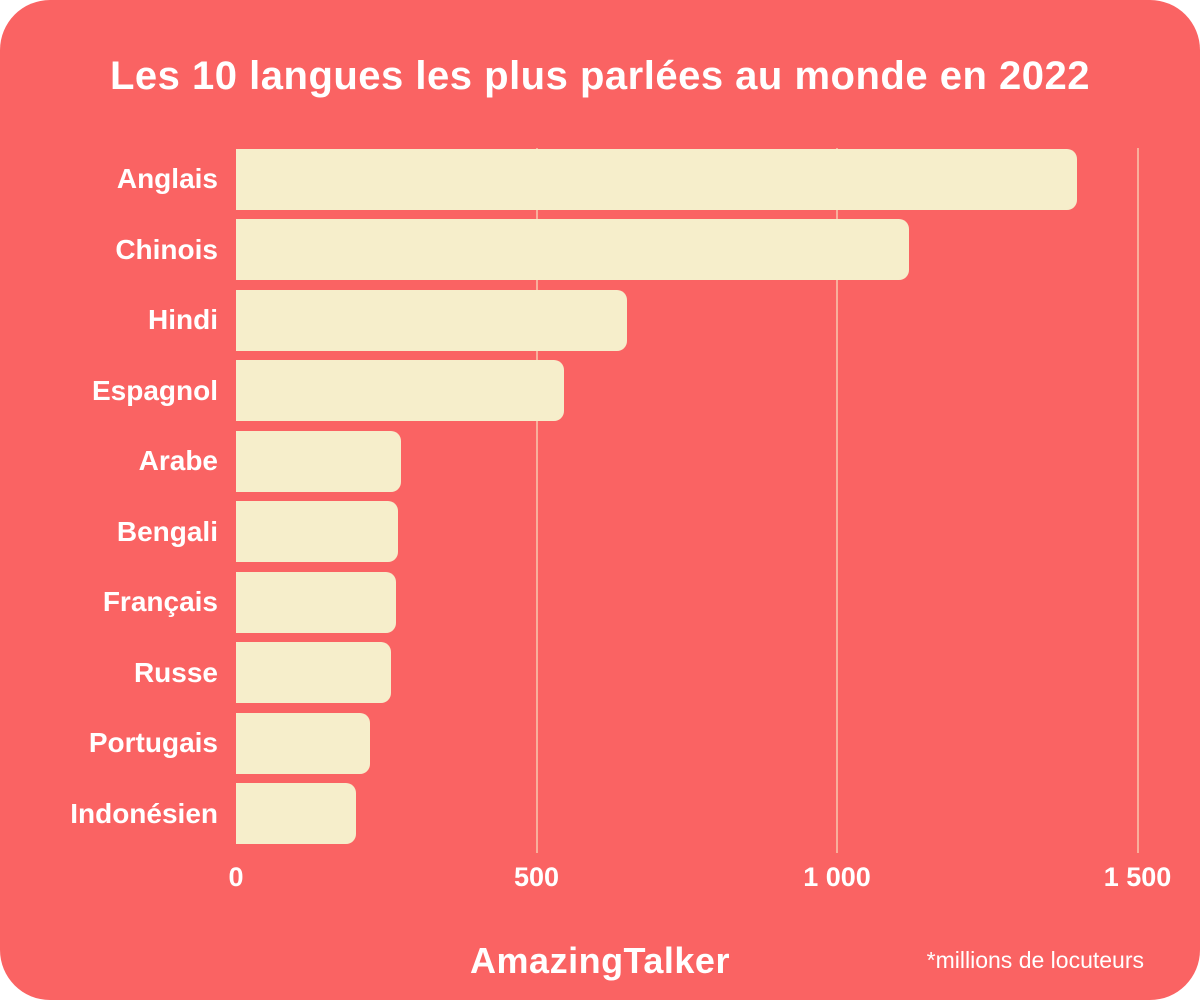 This screenshot has width=1200, height=1000. What do you see at coordinates (1137, 877) in the screenshot?
I see `x-tick-label: 1 500` at bounding box center [1137, 877].